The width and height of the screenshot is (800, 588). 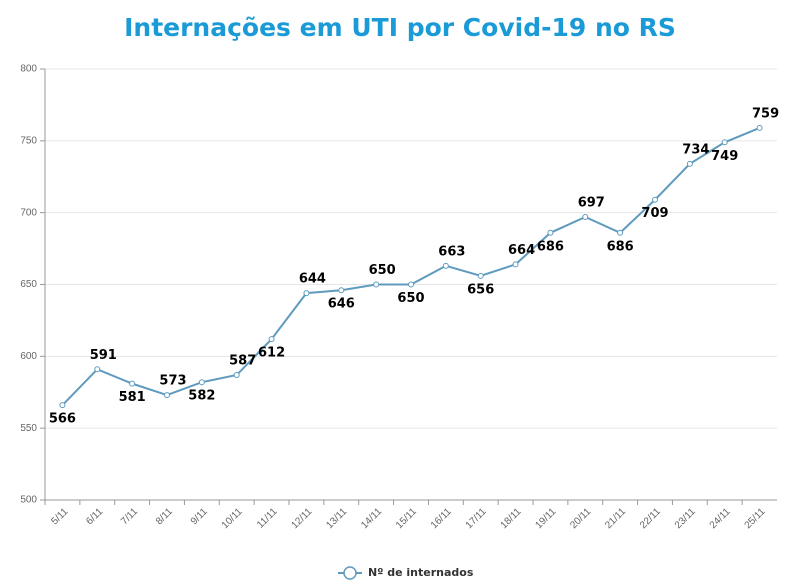 I want to click on data-label: 759, so click(x=765, y=113).